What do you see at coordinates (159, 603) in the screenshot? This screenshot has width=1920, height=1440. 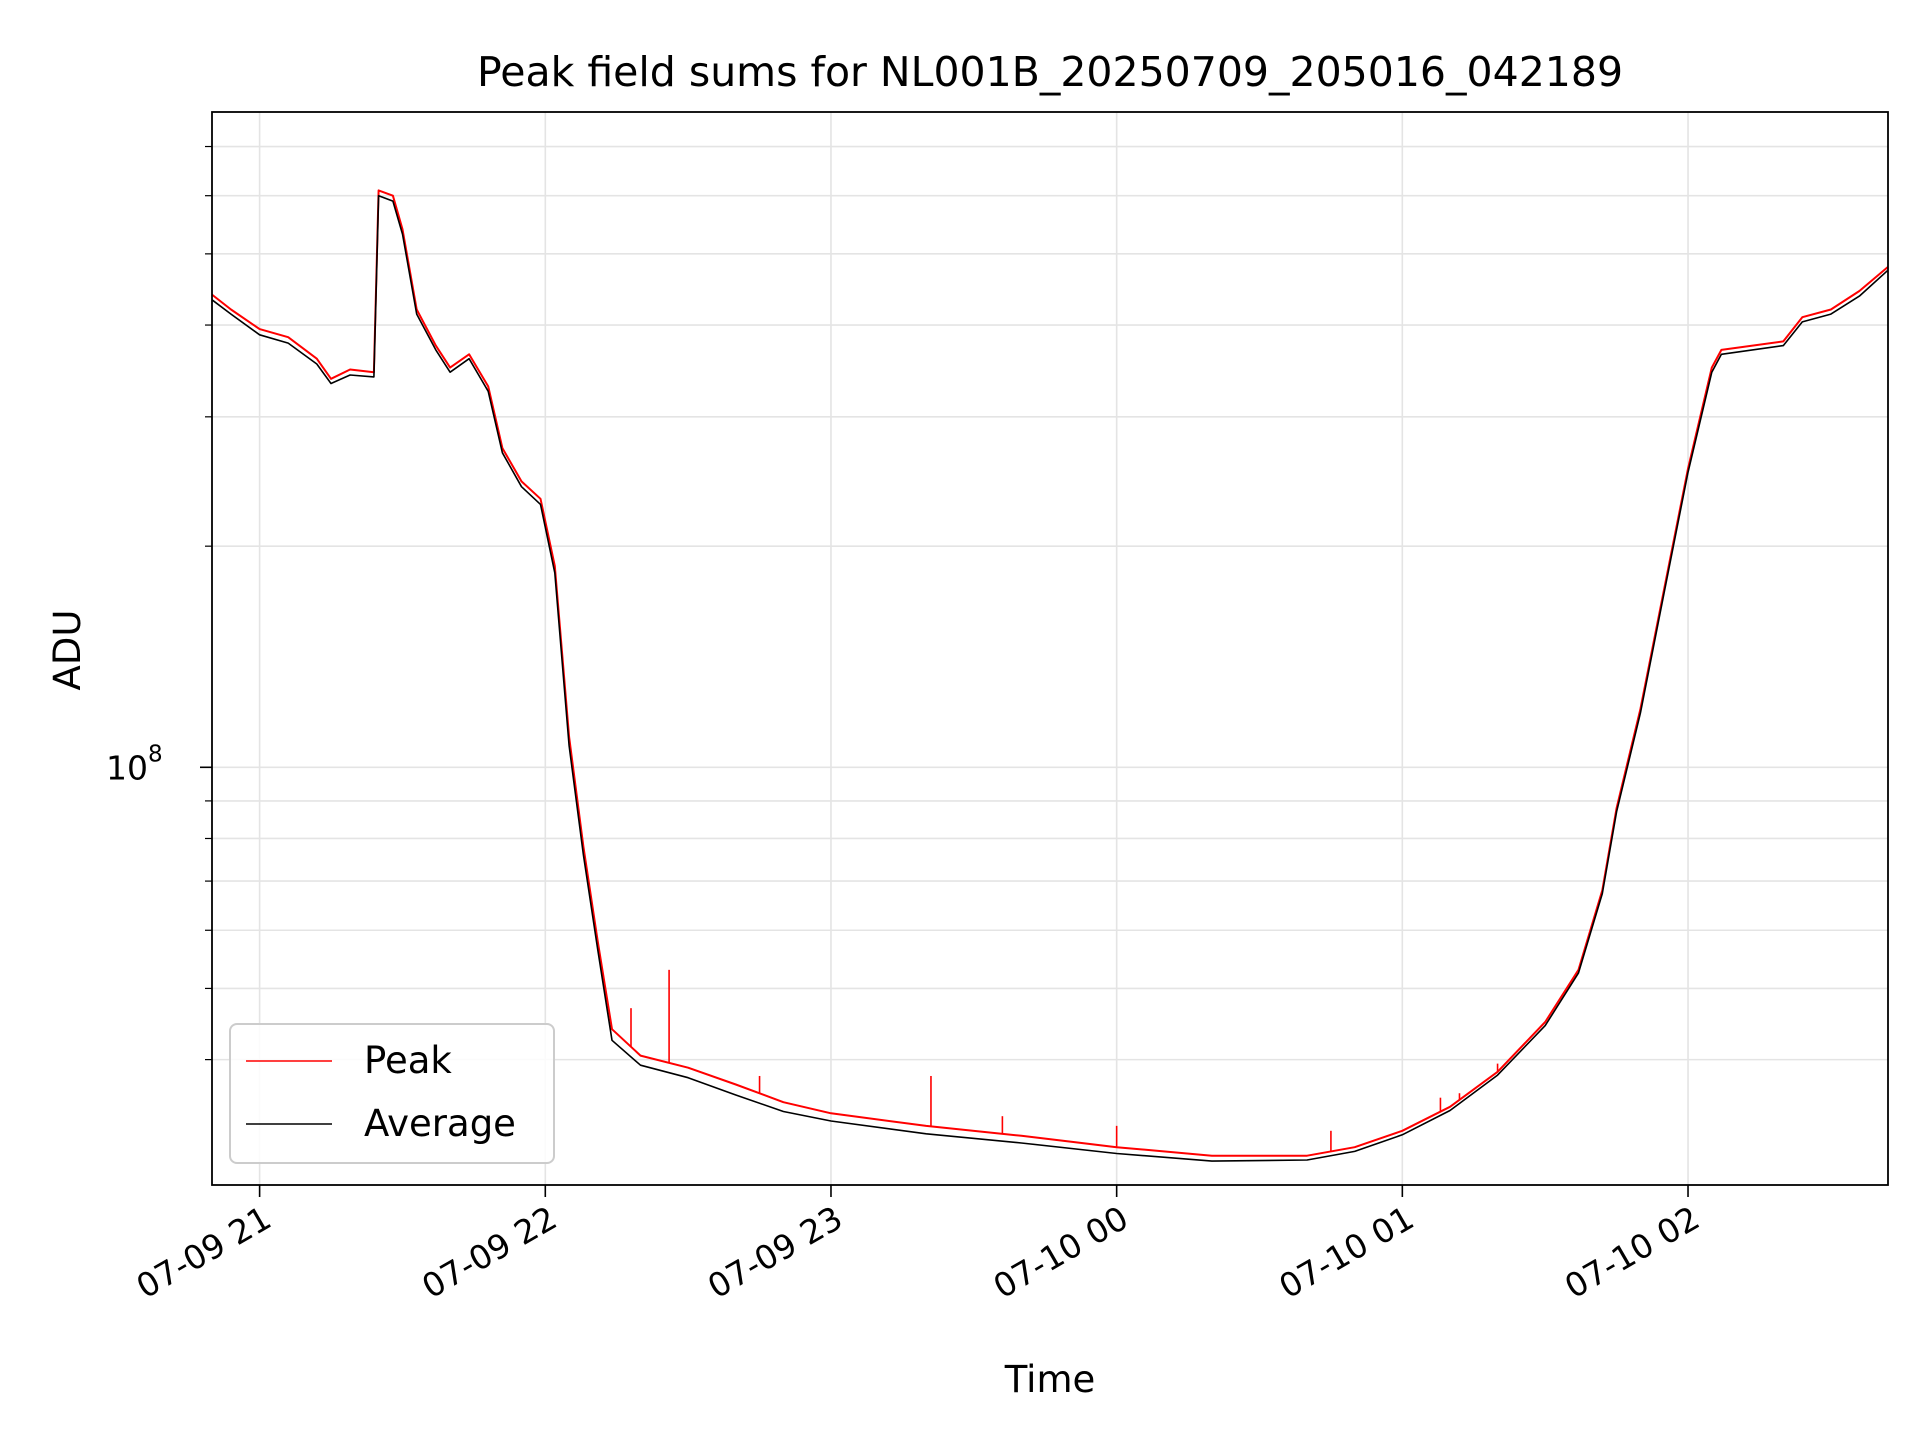 I see `y-axis: 10 8` at bounding box center [159, 603].